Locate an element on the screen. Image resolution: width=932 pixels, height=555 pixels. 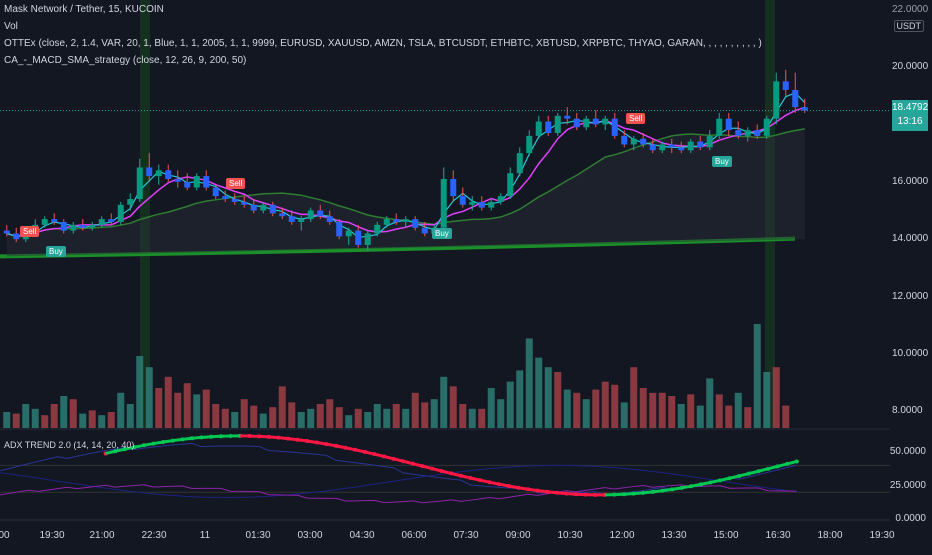
volume-legend: Vol is located at coordinates (11, 26).